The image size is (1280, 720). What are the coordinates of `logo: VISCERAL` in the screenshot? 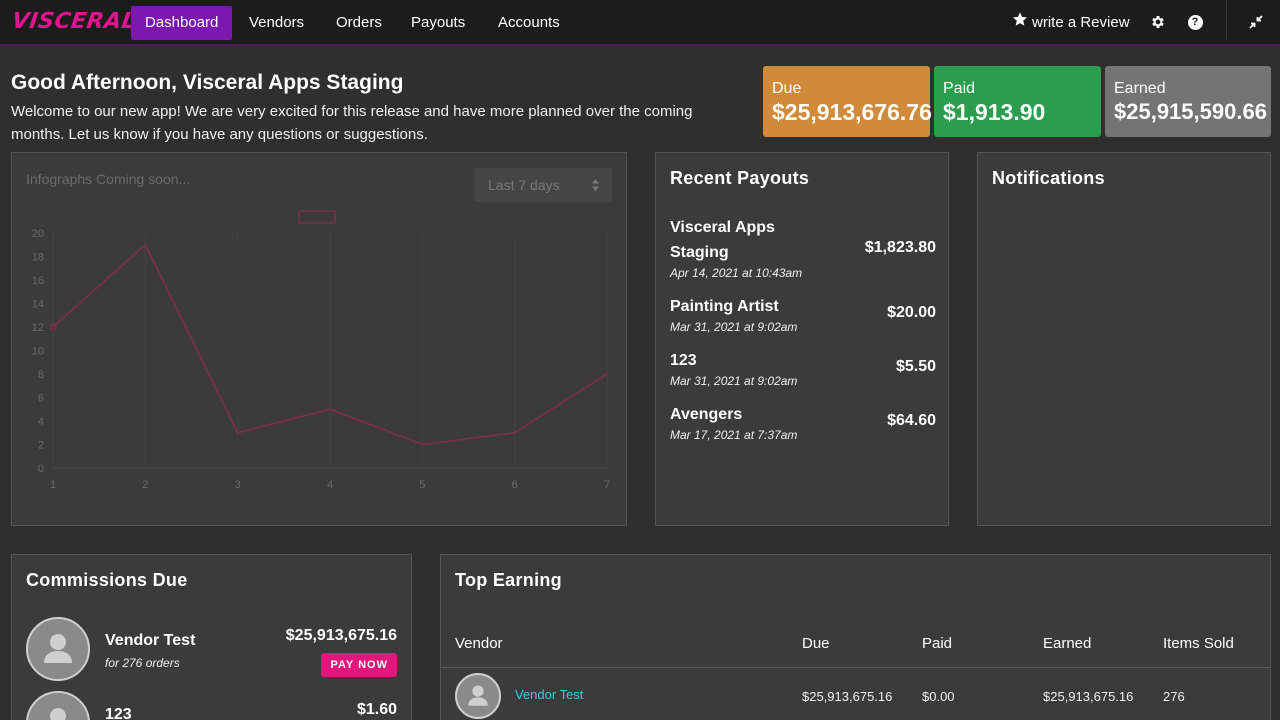 It's located at (74, 21).